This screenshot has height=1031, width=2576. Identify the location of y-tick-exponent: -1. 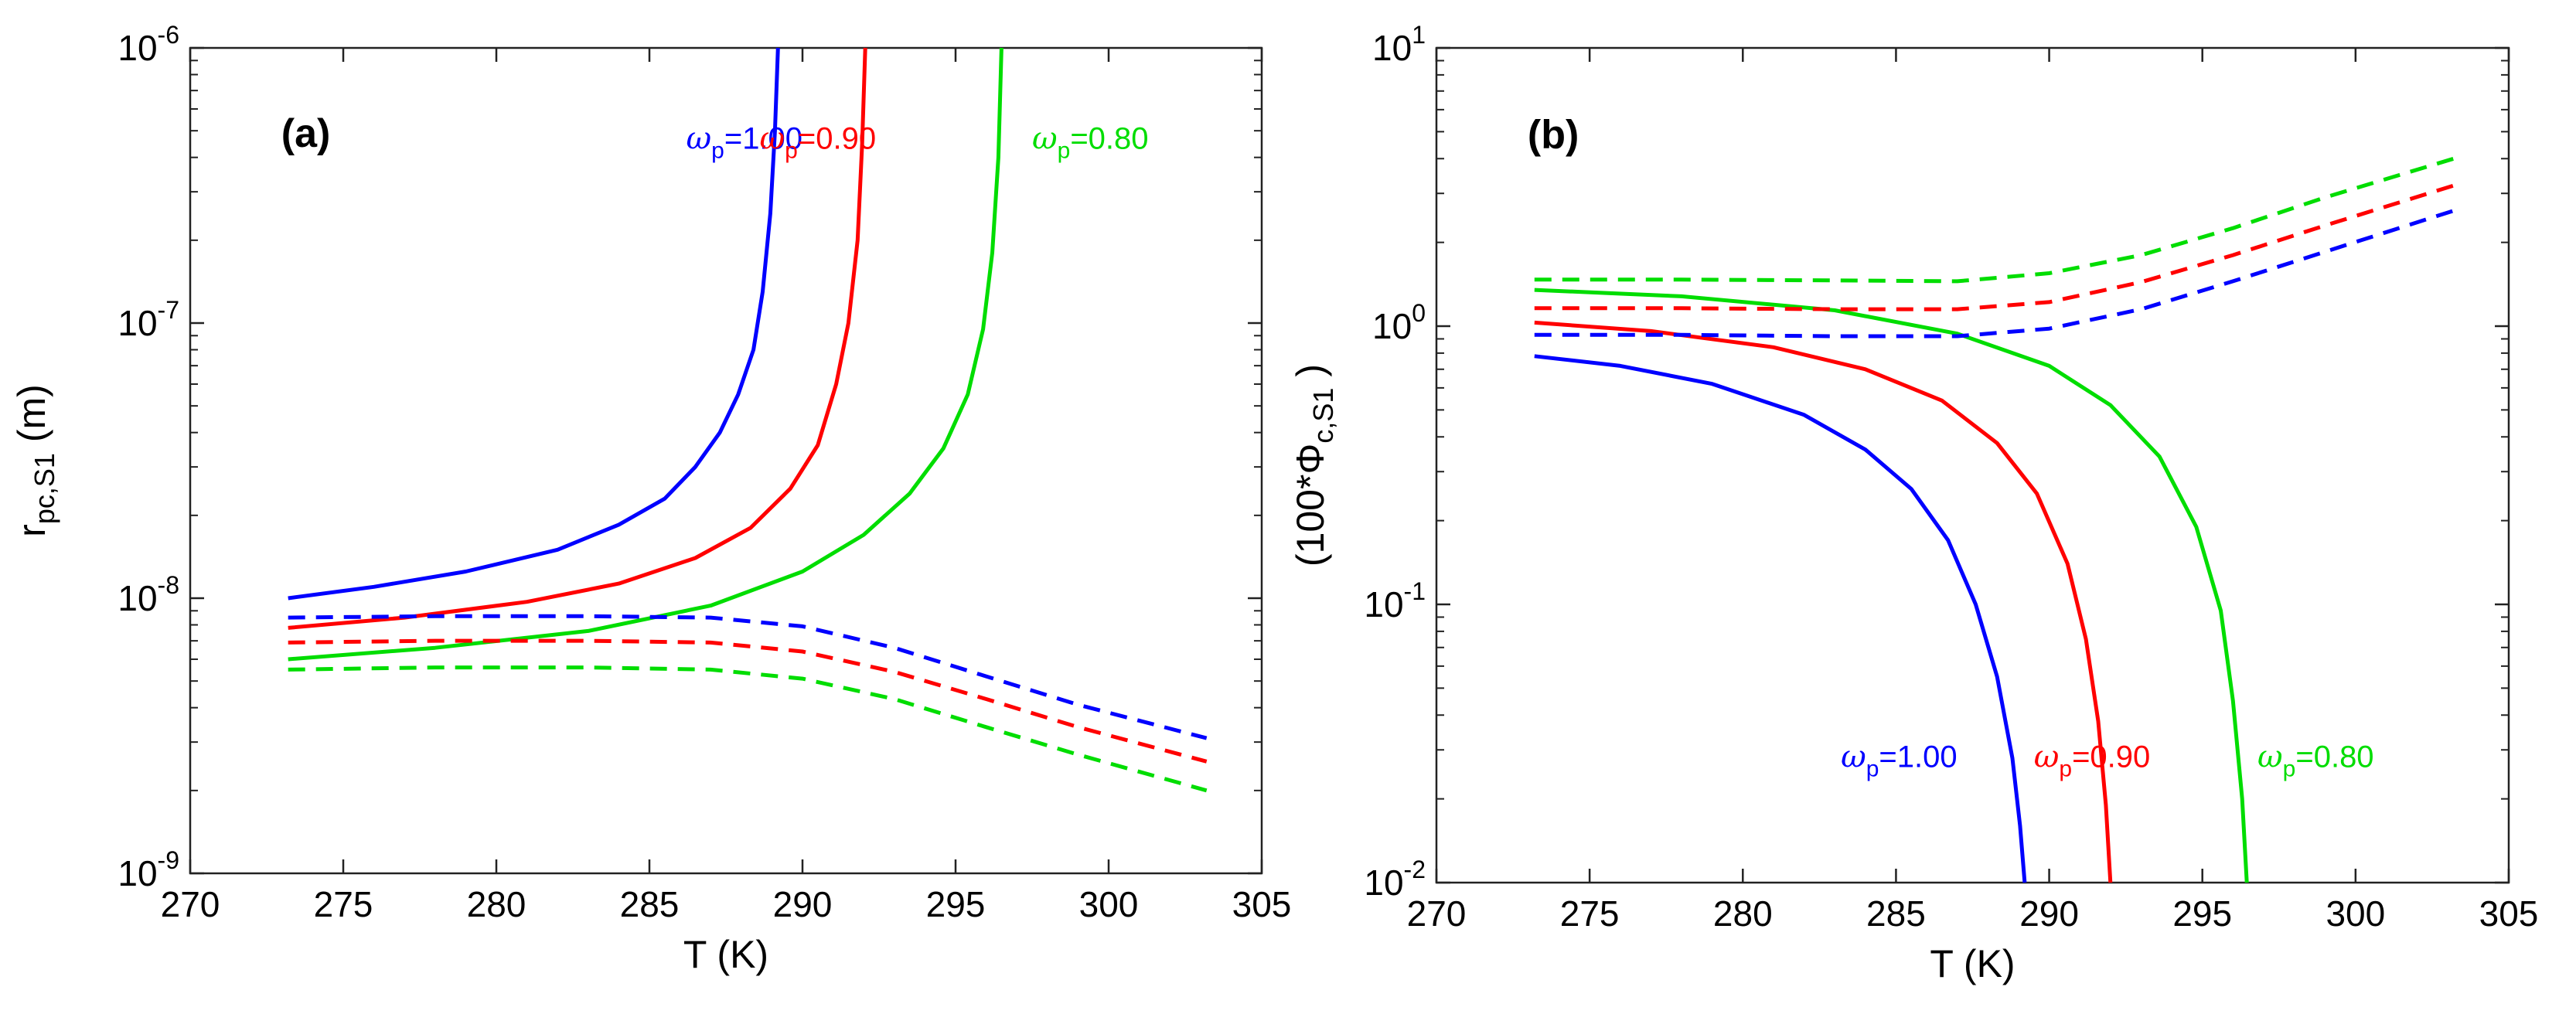
(1415, 591).